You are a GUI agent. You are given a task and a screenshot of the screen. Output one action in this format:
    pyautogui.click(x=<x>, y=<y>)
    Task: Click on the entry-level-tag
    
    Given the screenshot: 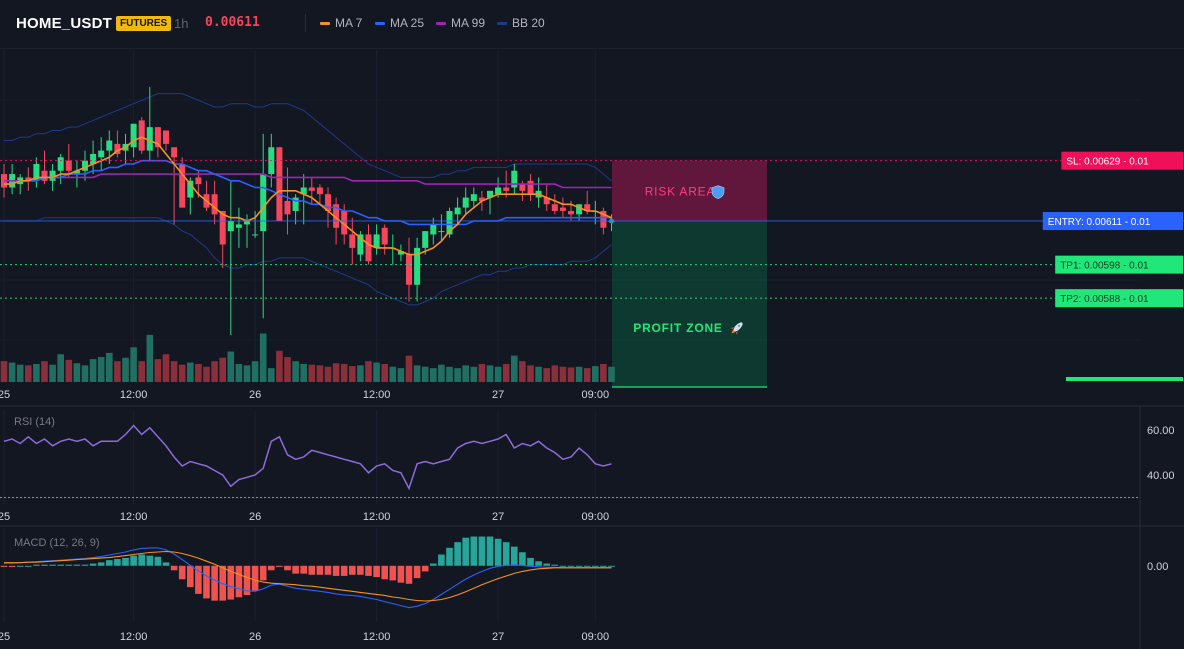 What is the action you would take?
    pyautogui.click(x=1112, y=221)
    